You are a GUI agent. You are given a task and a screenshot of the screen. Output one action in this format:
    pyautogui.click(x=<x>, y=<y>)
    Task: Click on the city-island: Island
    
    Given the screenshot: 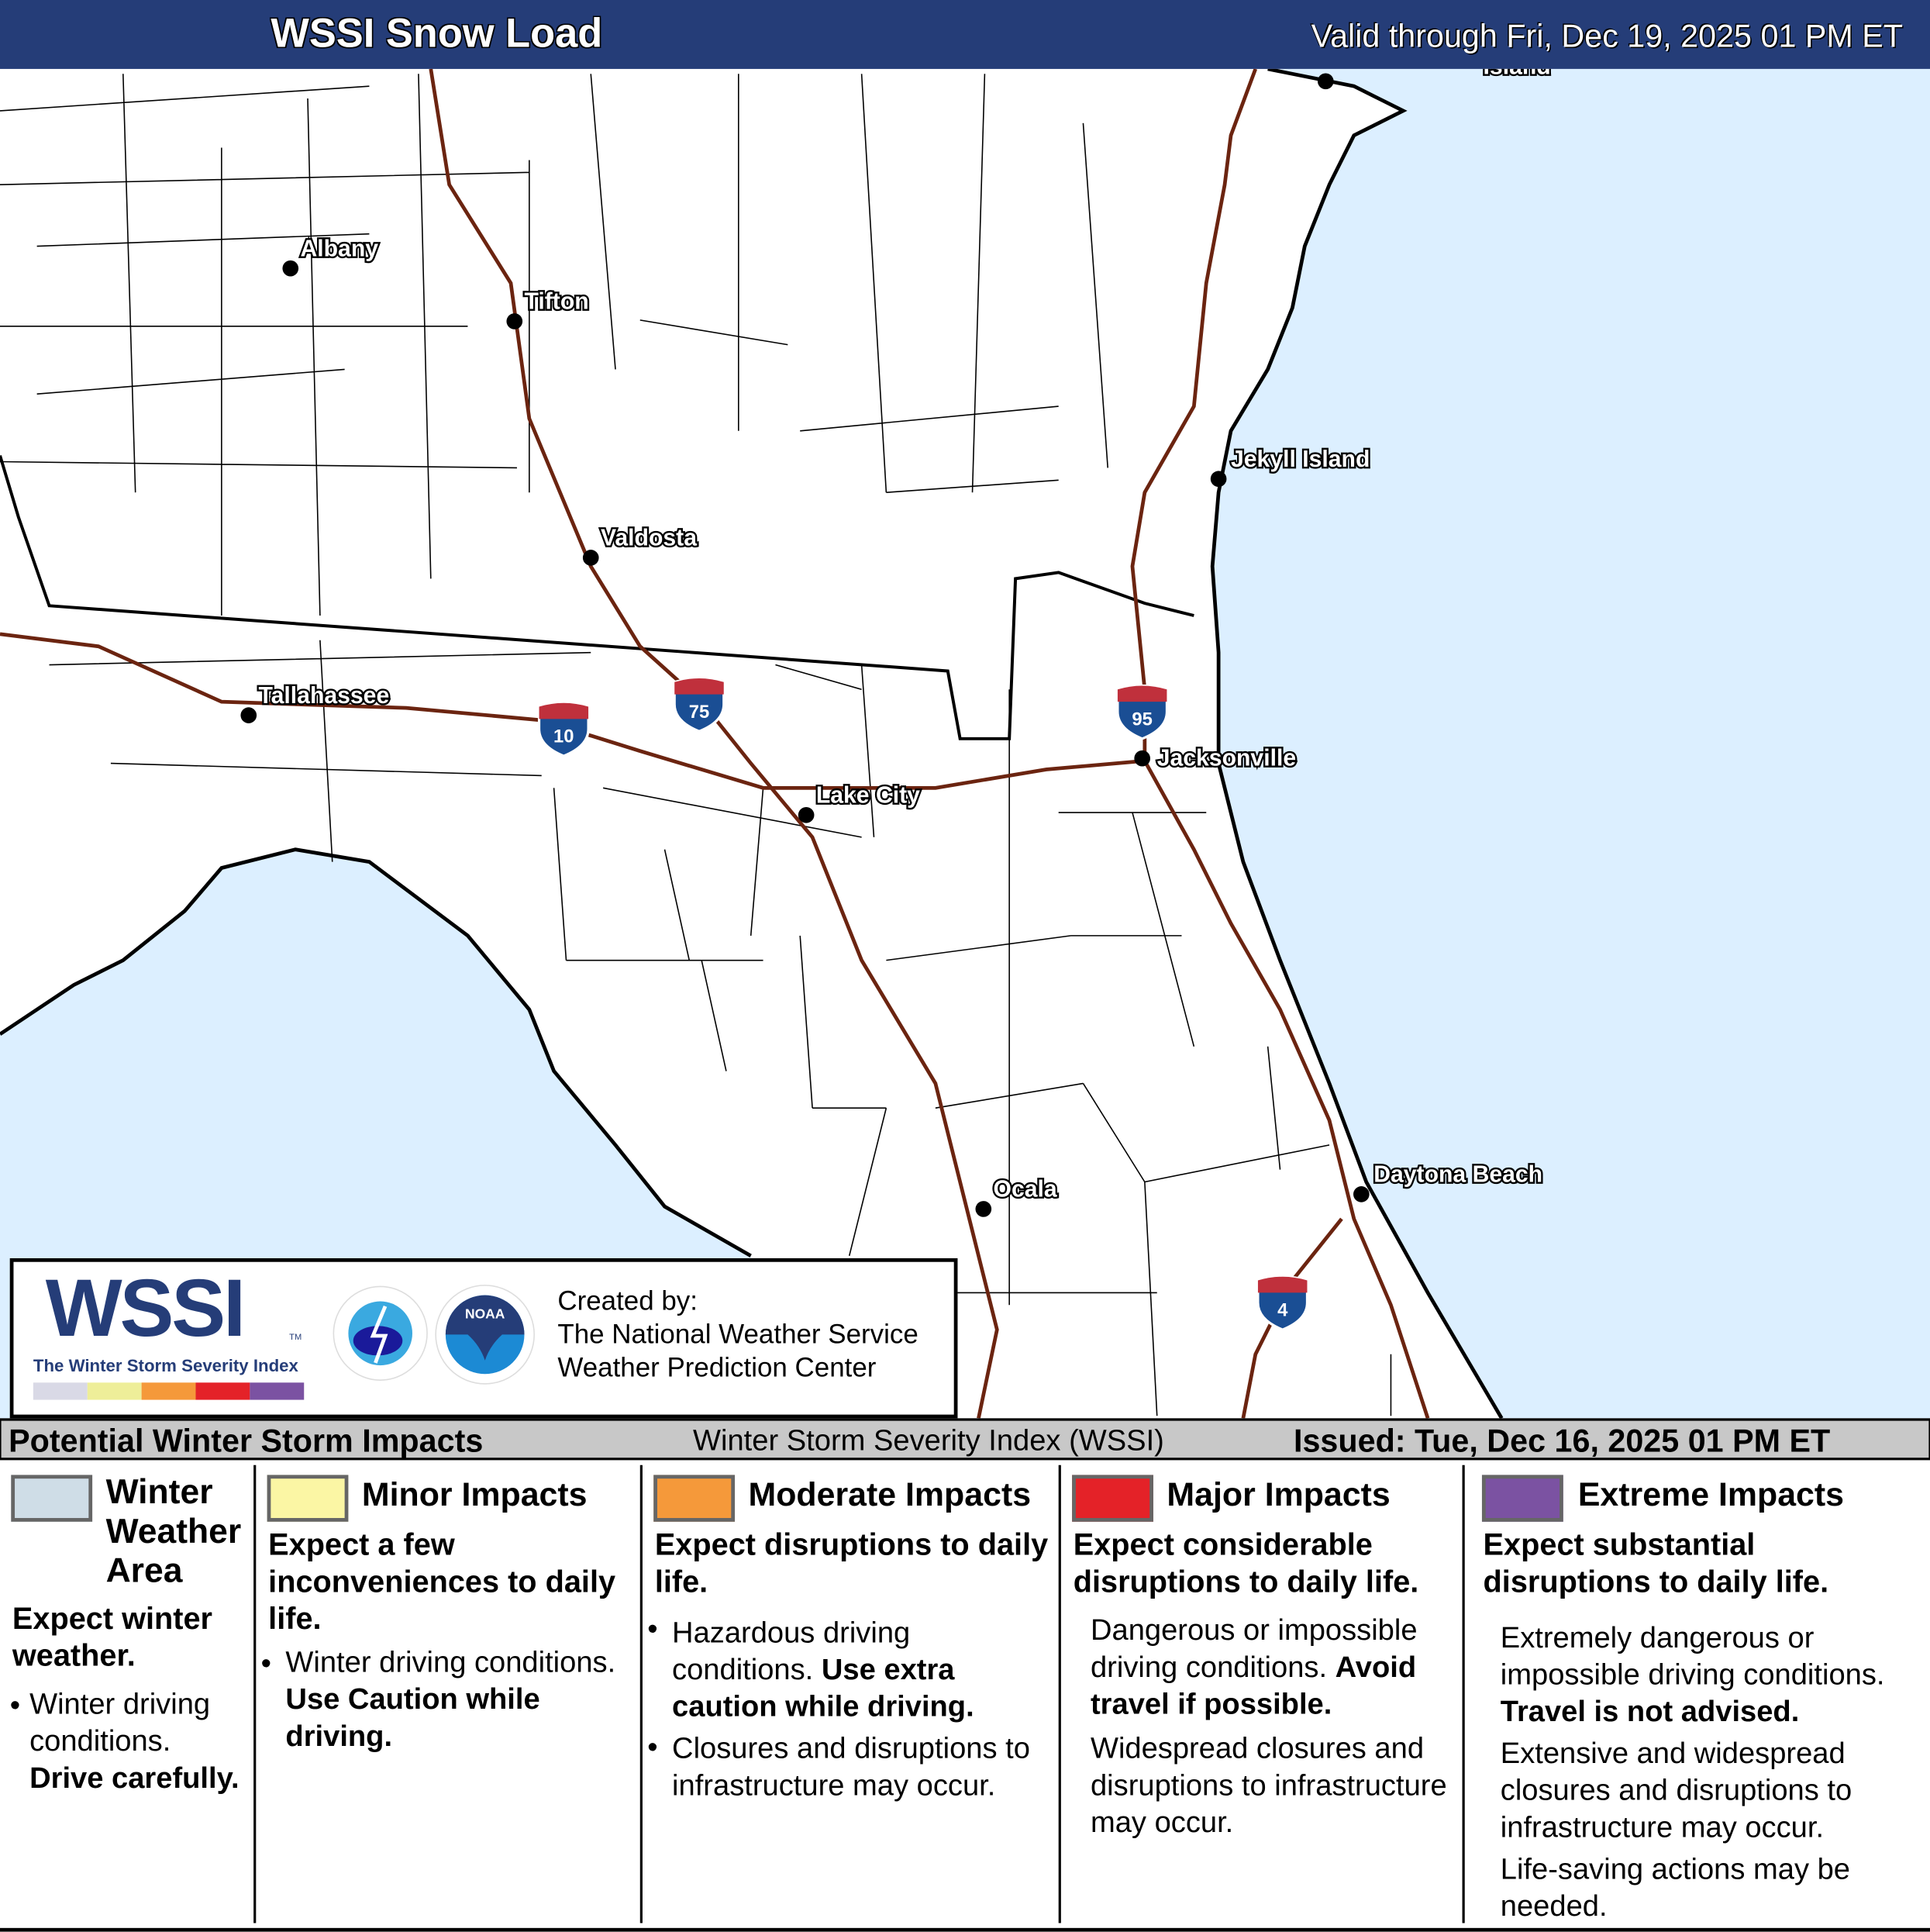 What is the action you would take?
    pyautogui.click(x=1435, y=79)
    